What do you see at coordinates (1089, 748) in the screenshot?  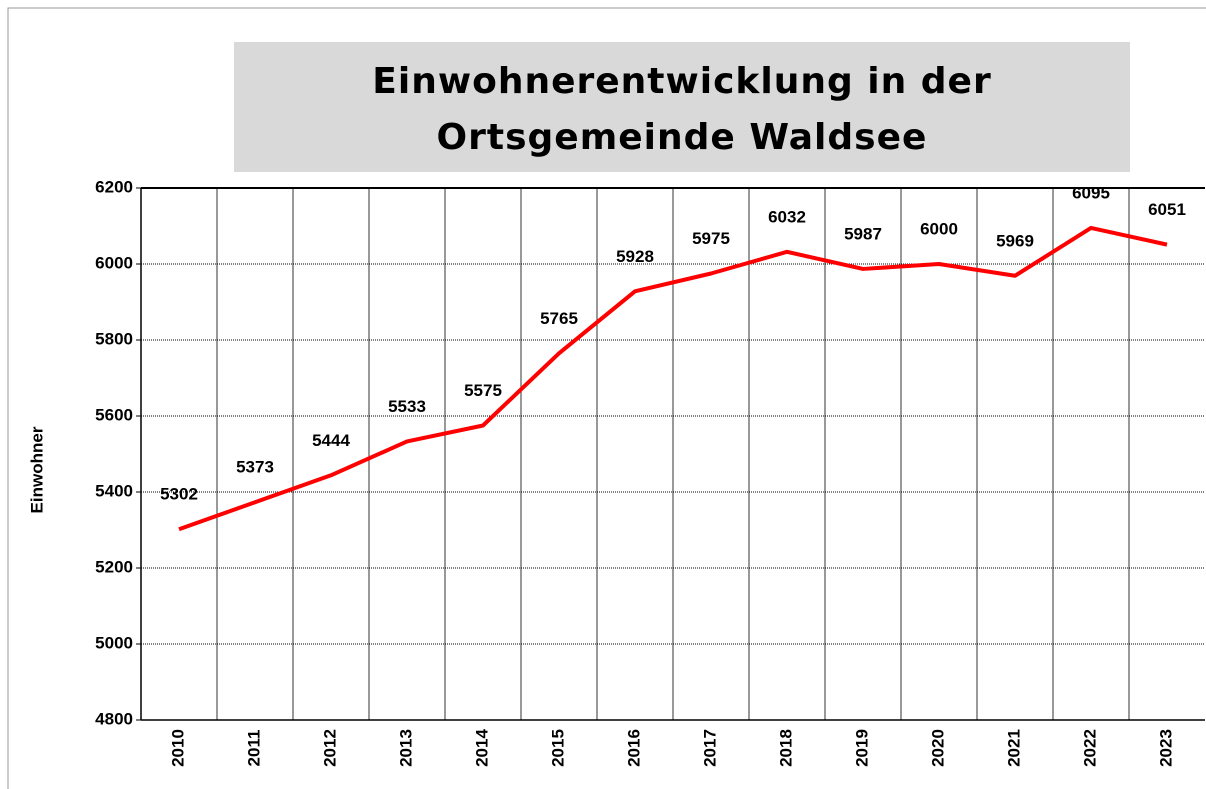 I see `x-tick-label: 2022` at bounding box center [1089, 748].